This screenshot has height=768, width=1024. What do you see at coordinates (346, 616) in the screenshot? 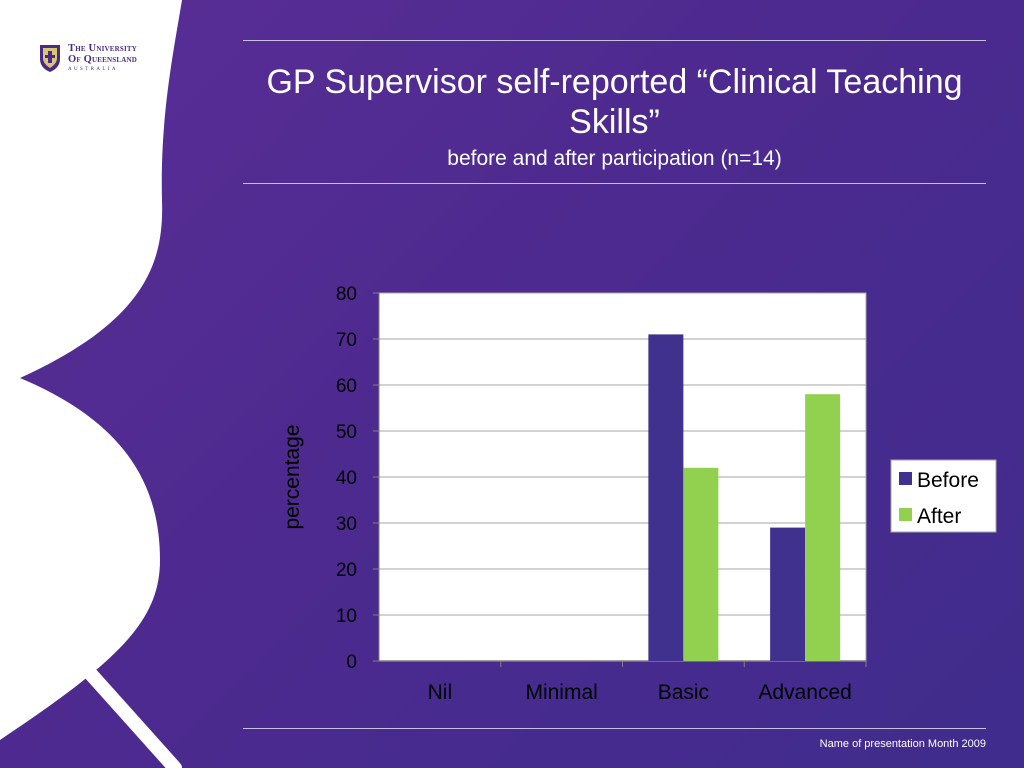
I see `y-tick-label: 10` at bounding box center [346, 616].